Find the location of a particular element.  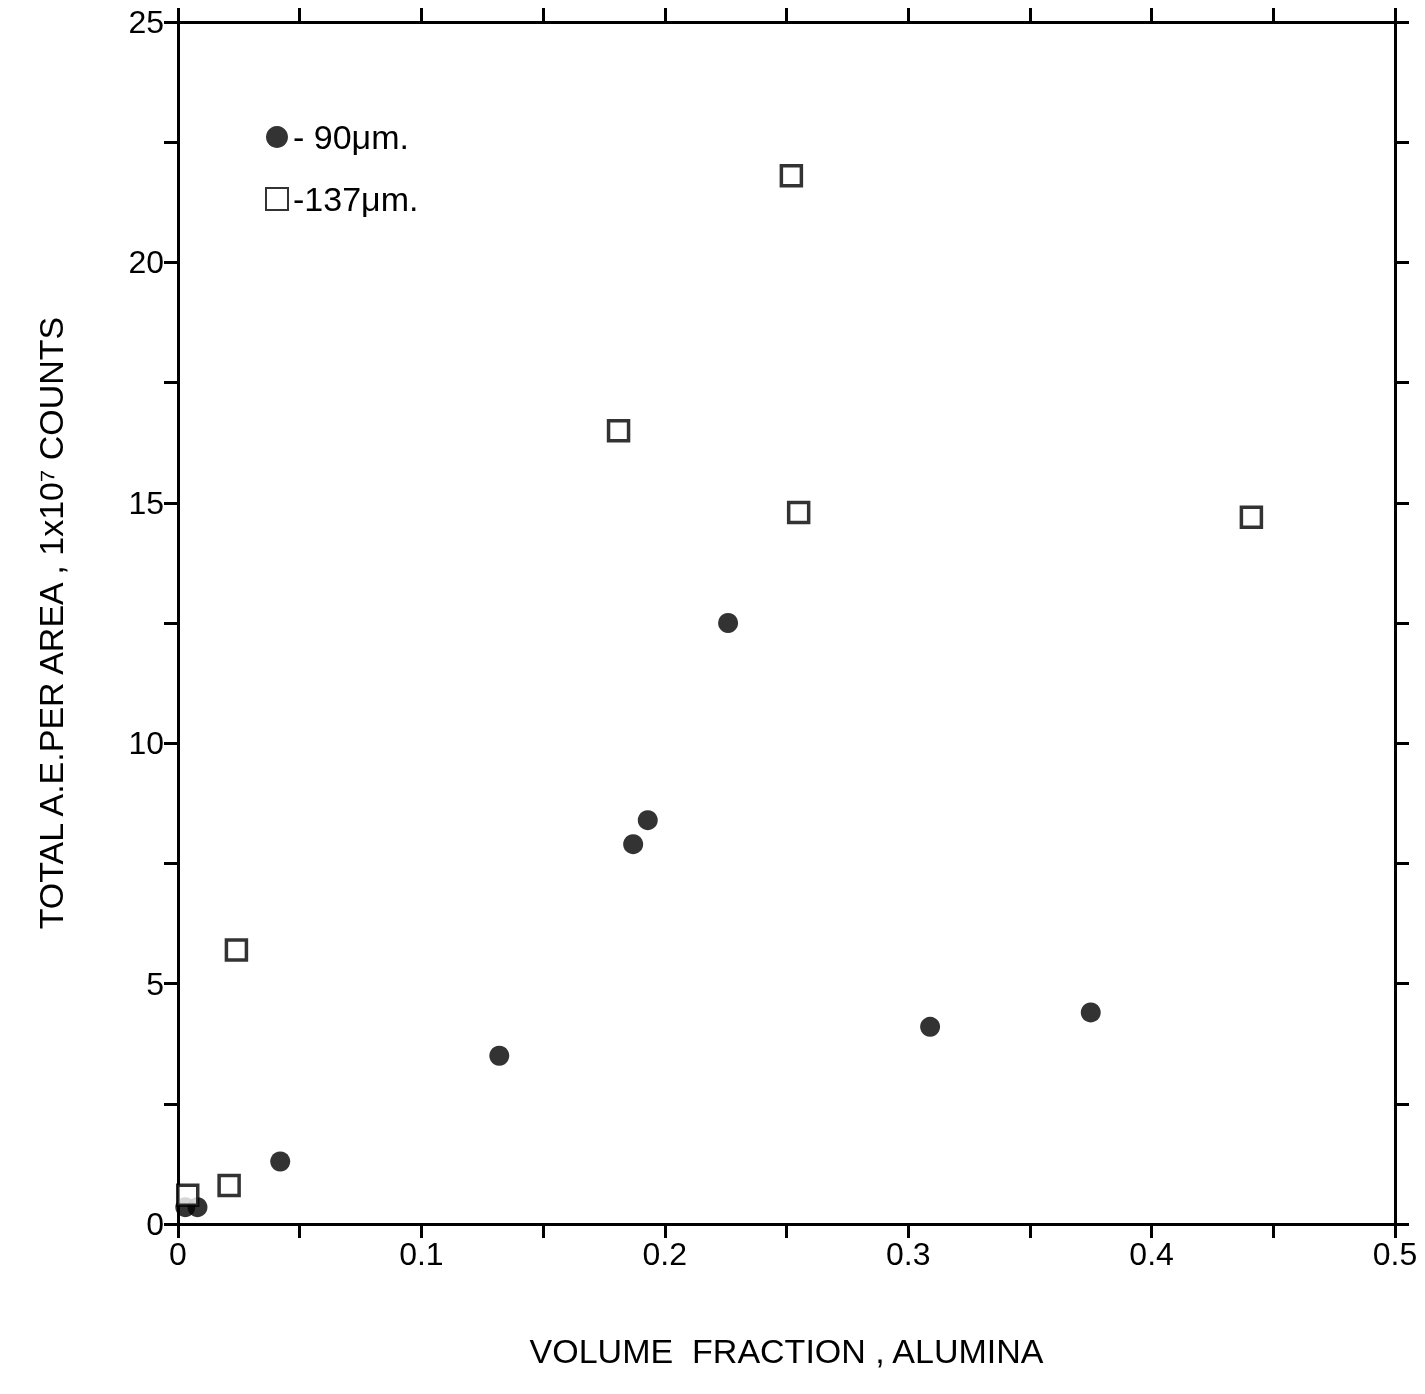

y-tick-label: 5 is located at coordinates (155, 983).